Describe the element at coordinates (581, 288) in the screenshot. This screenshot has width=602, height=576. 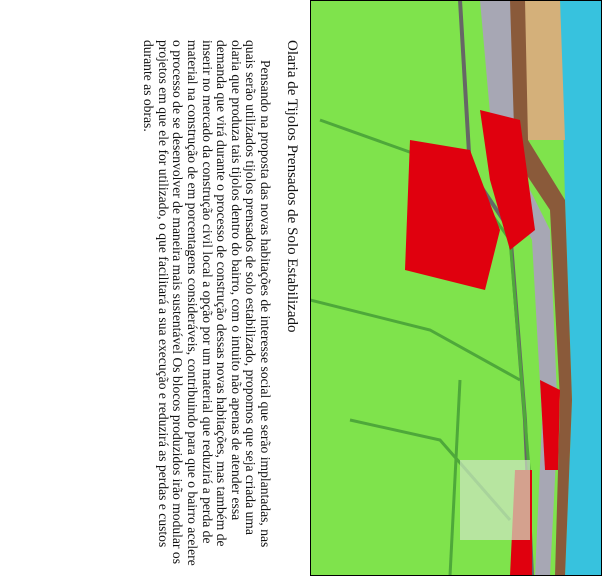
I see `water` at that location.